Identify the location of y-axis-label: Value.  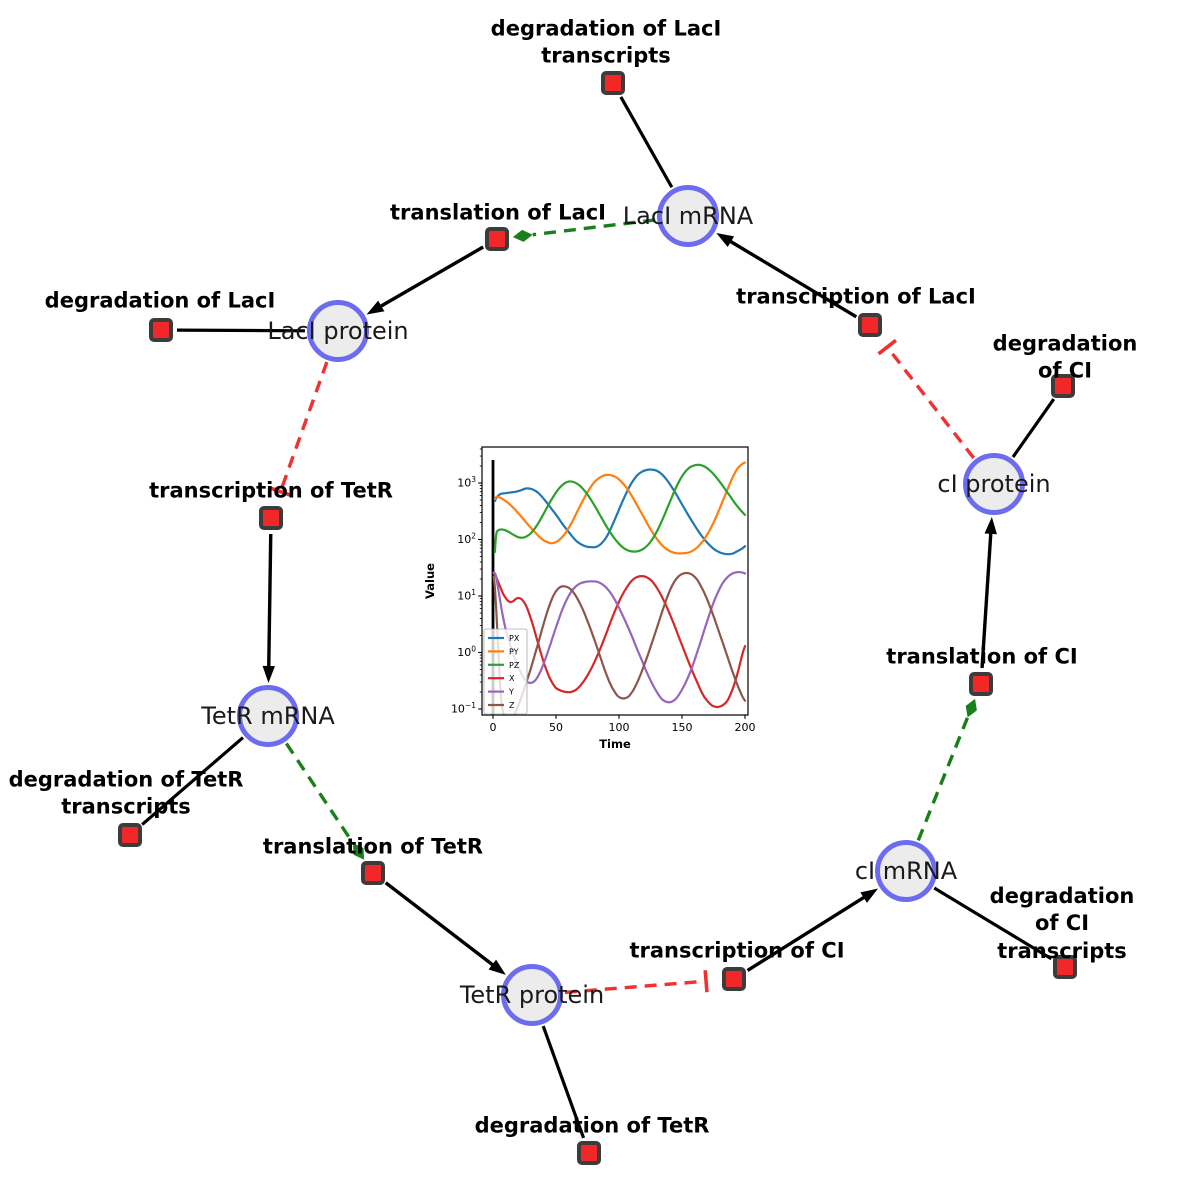
(430, 581).